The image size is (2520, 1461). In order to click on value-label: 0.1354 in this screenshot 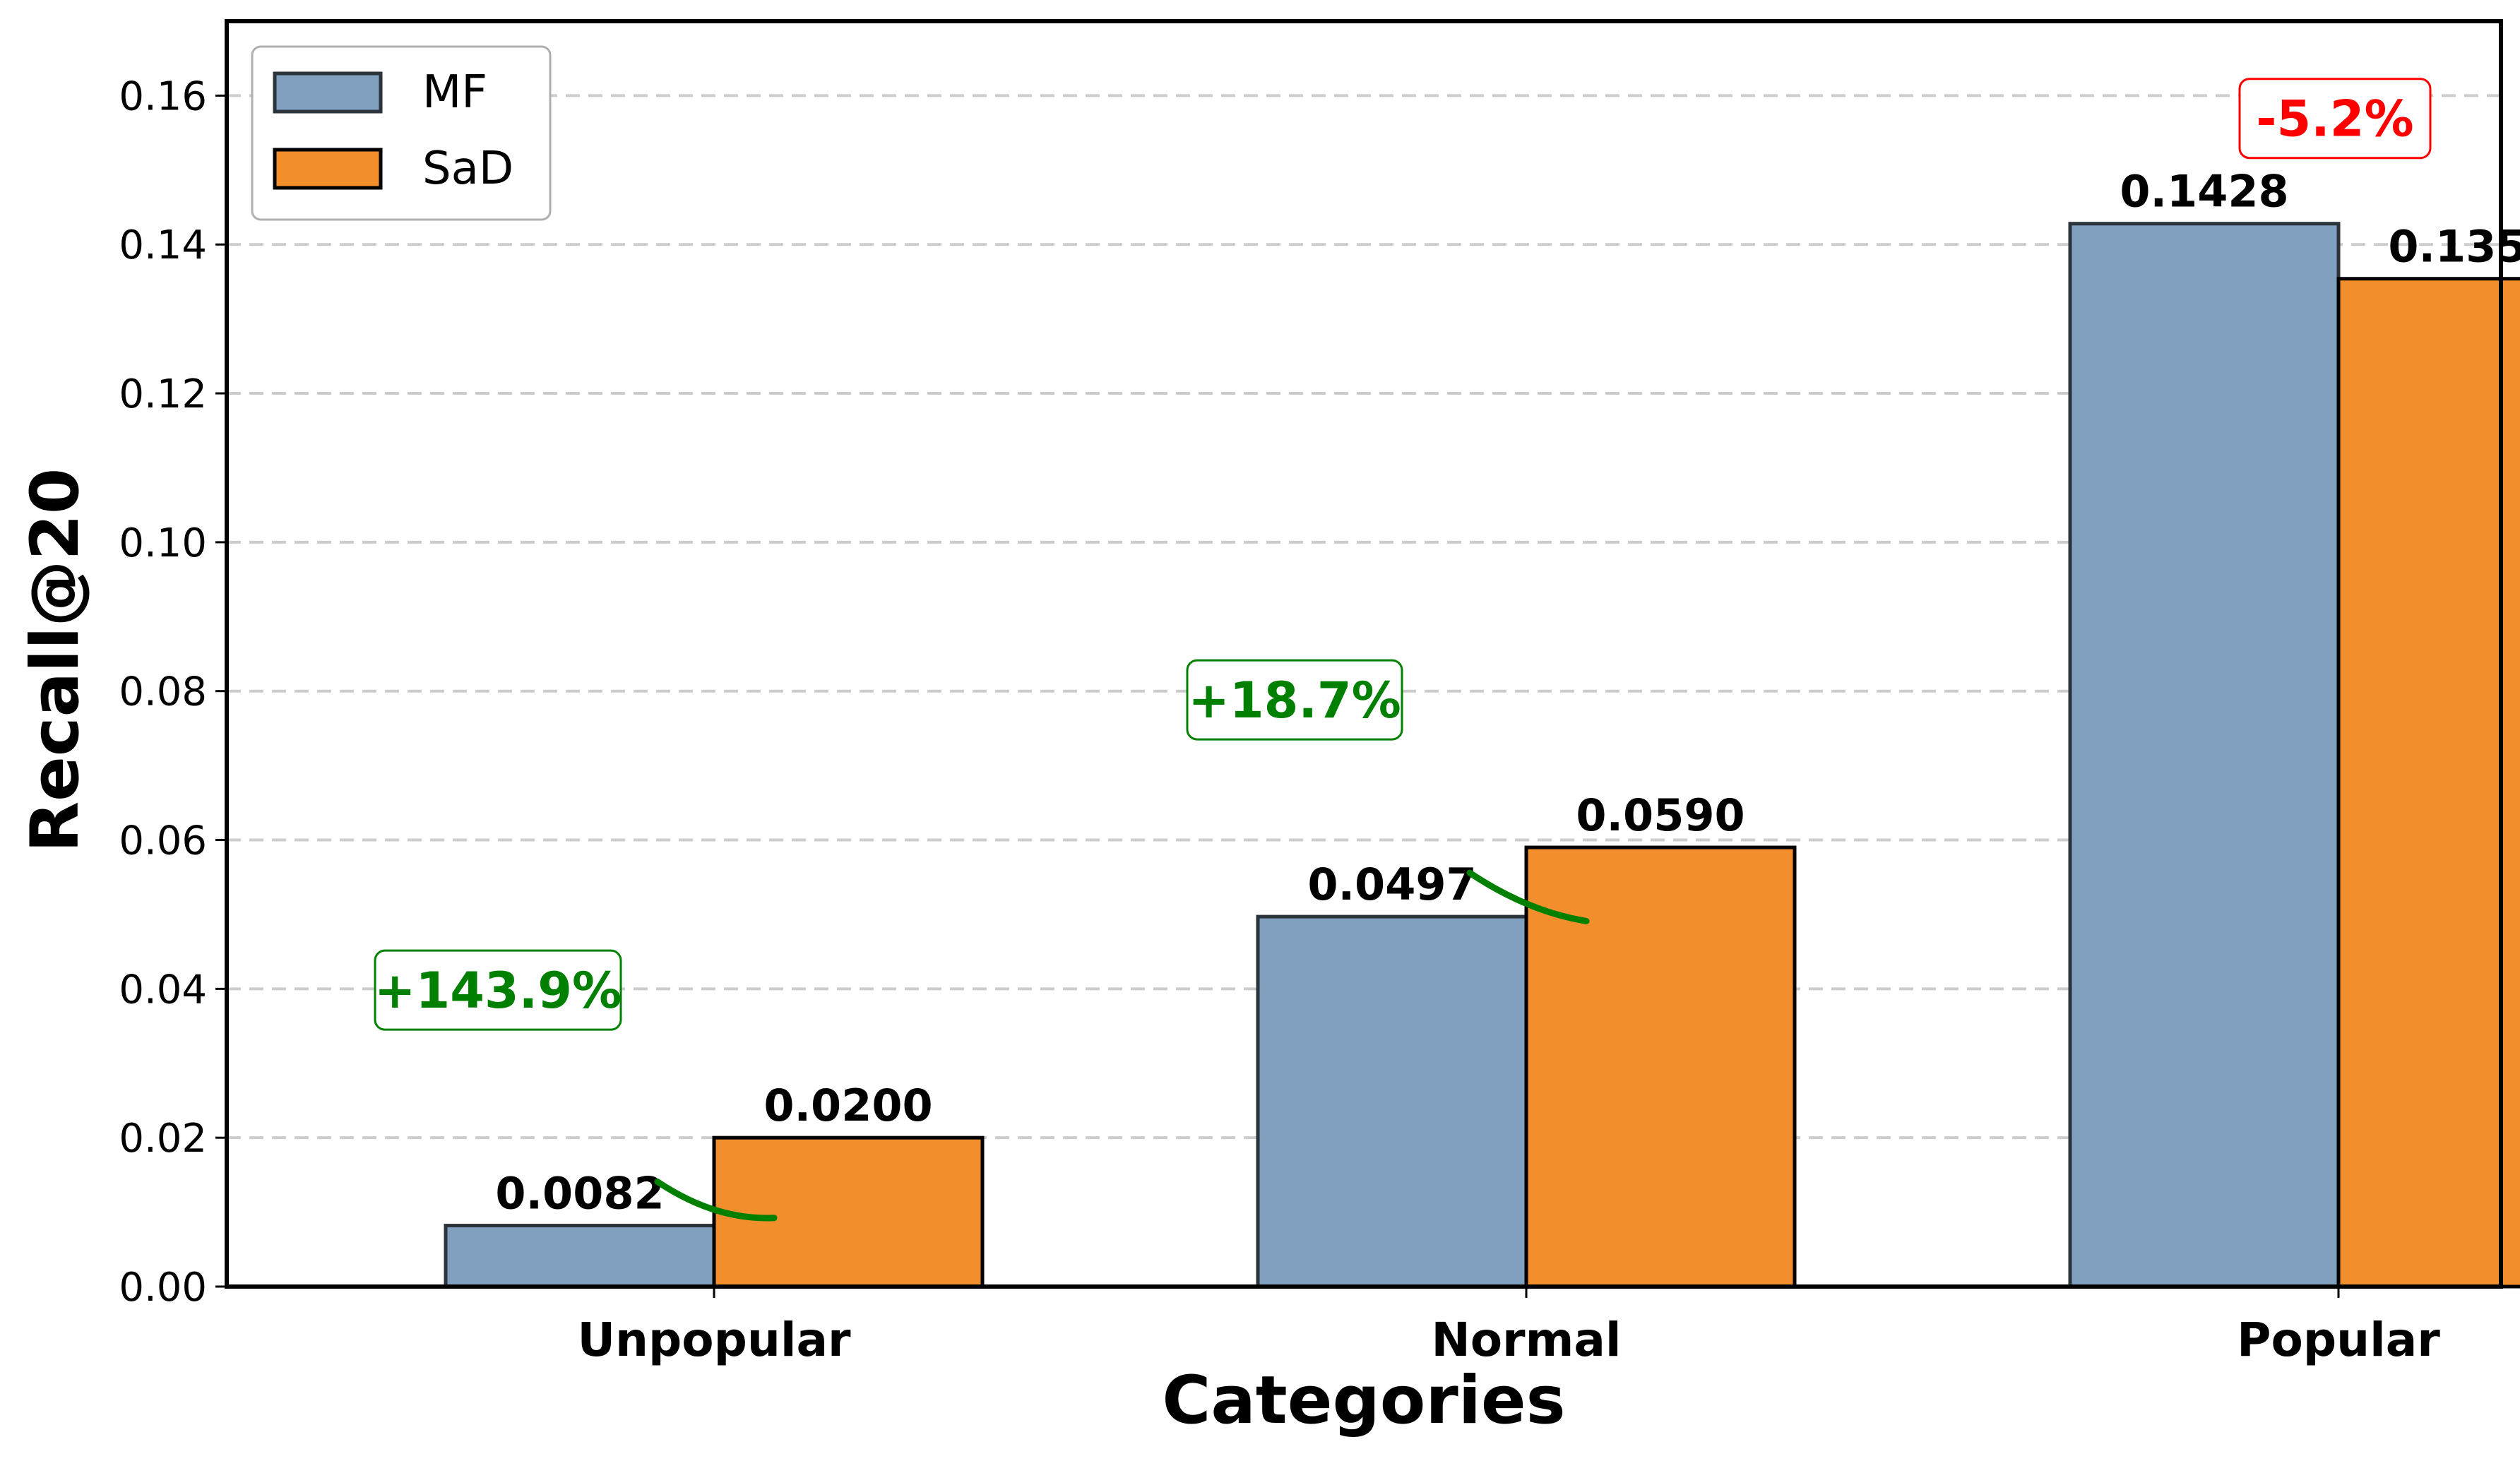, I will do `click(2454, 247)`.